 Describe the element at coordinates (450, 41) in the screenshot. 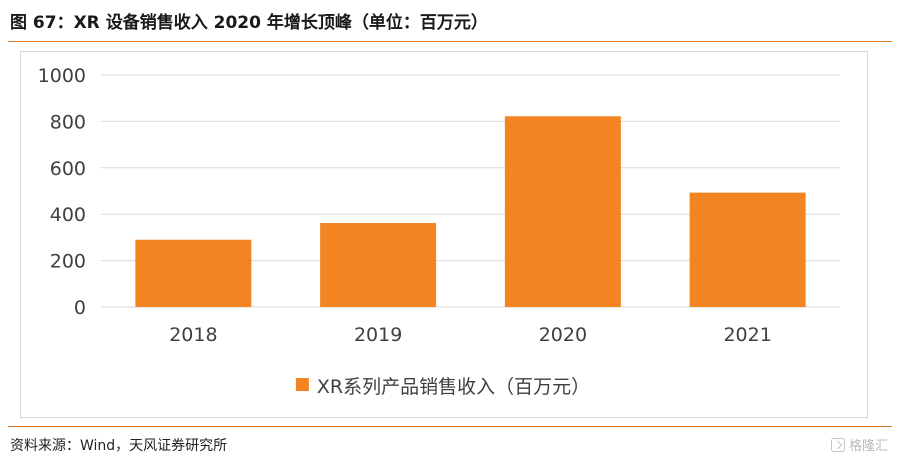

I see `title-divider` at that location.